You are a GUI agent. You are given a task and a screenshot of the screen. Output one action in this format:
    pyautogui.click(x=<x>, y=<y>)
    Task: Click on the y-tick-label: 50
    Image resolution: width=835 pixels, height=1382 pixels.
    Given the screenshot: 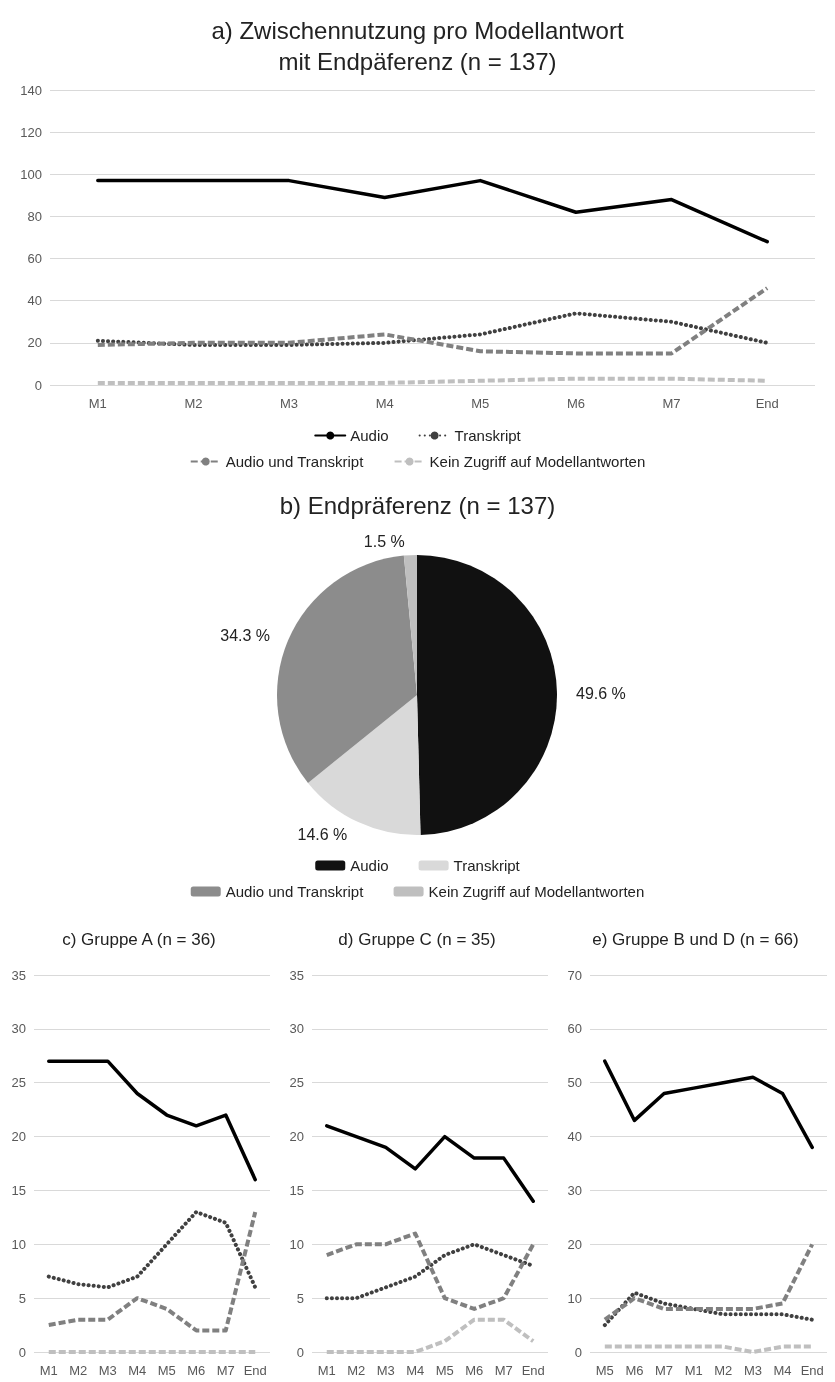 What is the action you would take?
    pyautogui.click(x=574, y=1083)
    